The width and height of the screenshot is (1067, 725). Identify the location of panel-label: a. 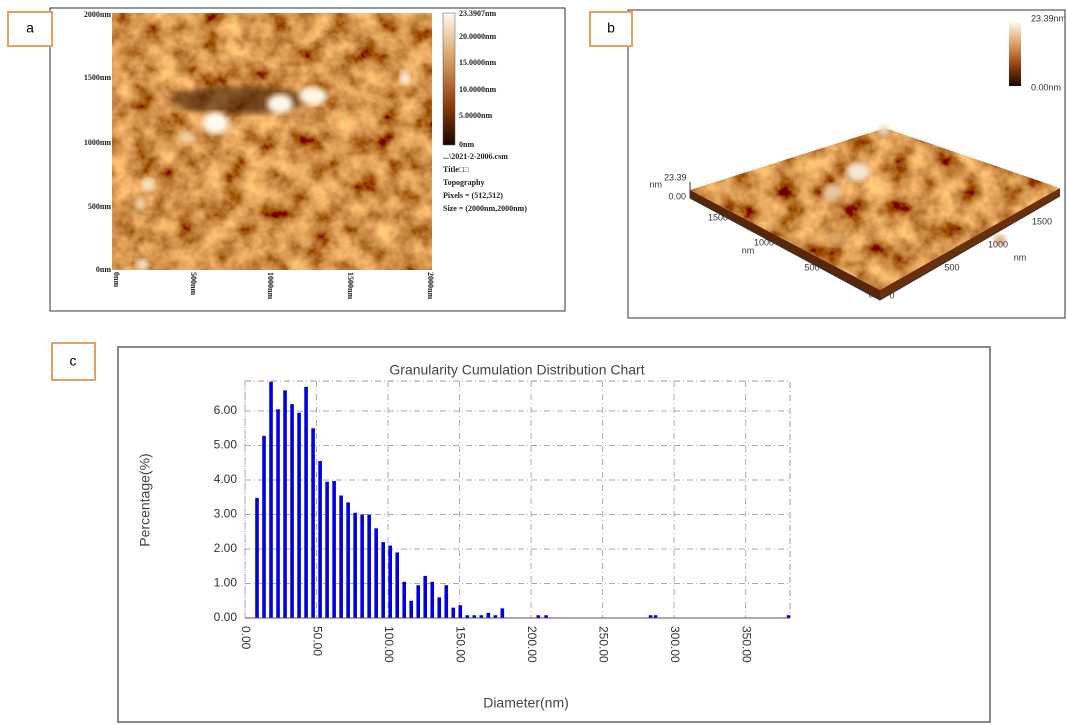
(30, 28).